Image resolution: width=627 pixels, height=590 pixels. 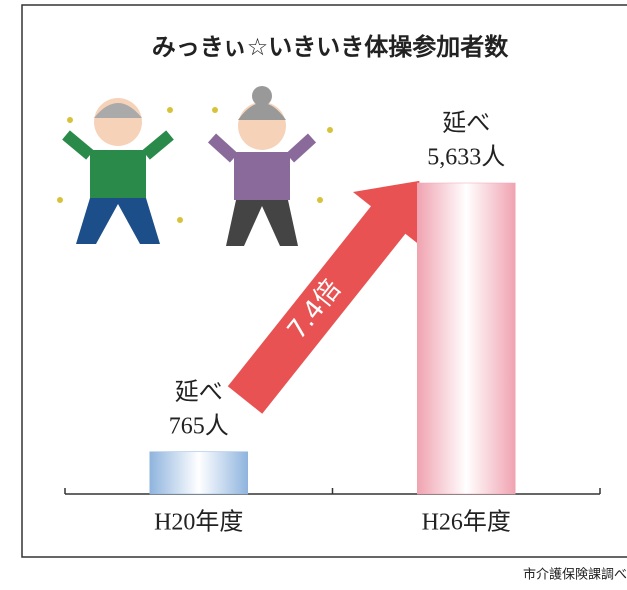 I want to click on x-tick-label: H26年度, so click(x=466, y=522).